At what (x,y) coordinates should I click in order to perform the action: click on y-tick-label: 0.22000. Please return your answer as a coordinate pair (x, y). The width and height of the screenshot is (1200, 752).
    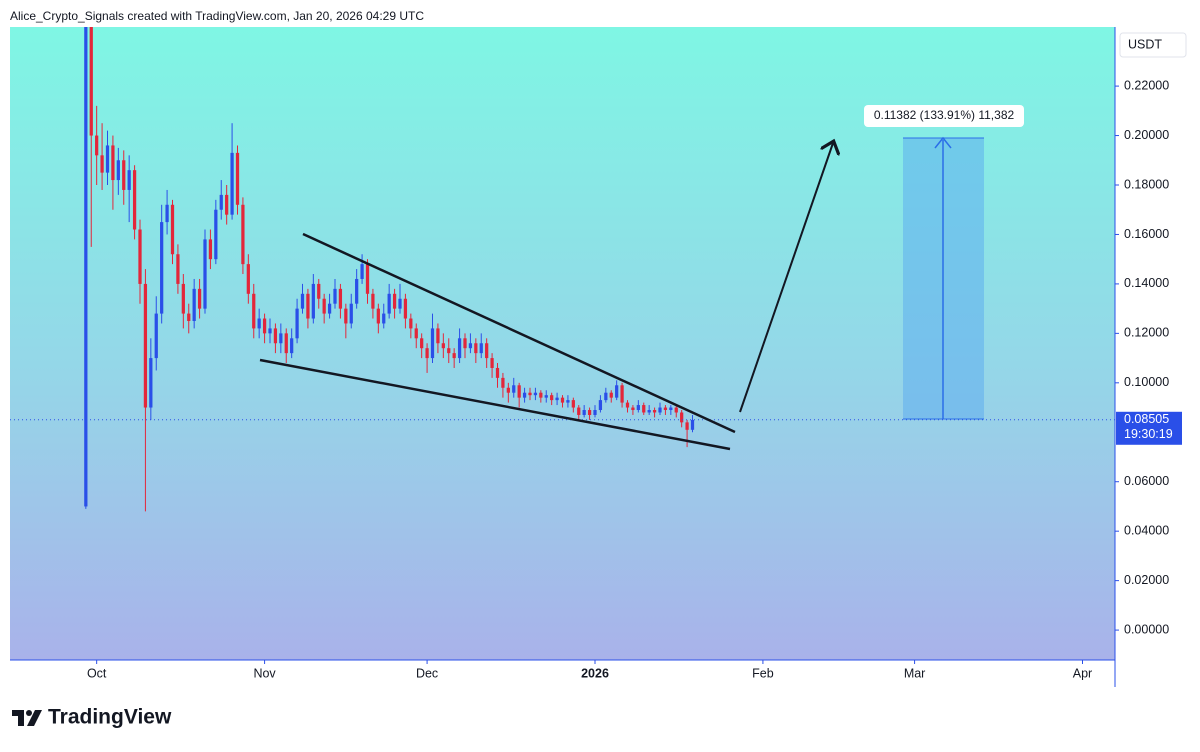
    Looking at the image, I should click on (1146, 85).